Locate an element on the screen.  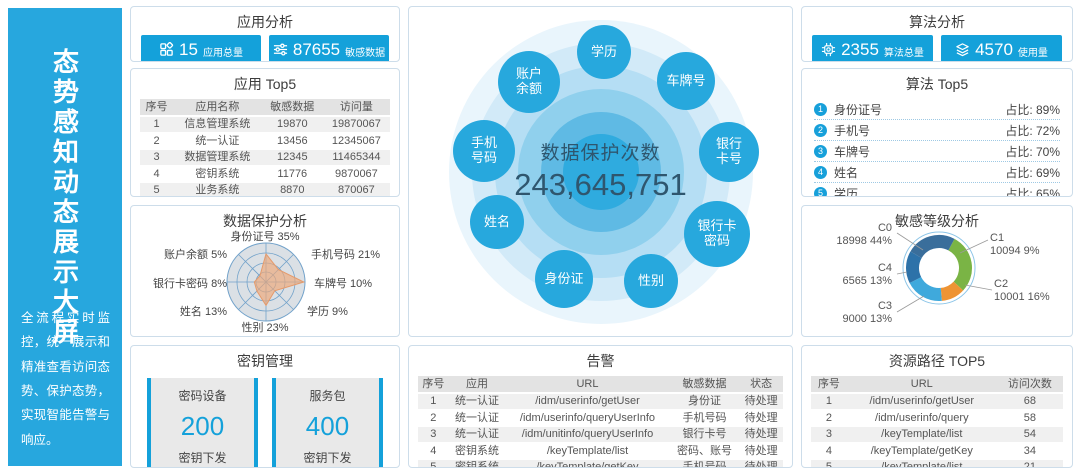
table-row: 5 密钥系统/keyTemplate/getKey 手机号码 待处理 is located at coordinates (600, 463).